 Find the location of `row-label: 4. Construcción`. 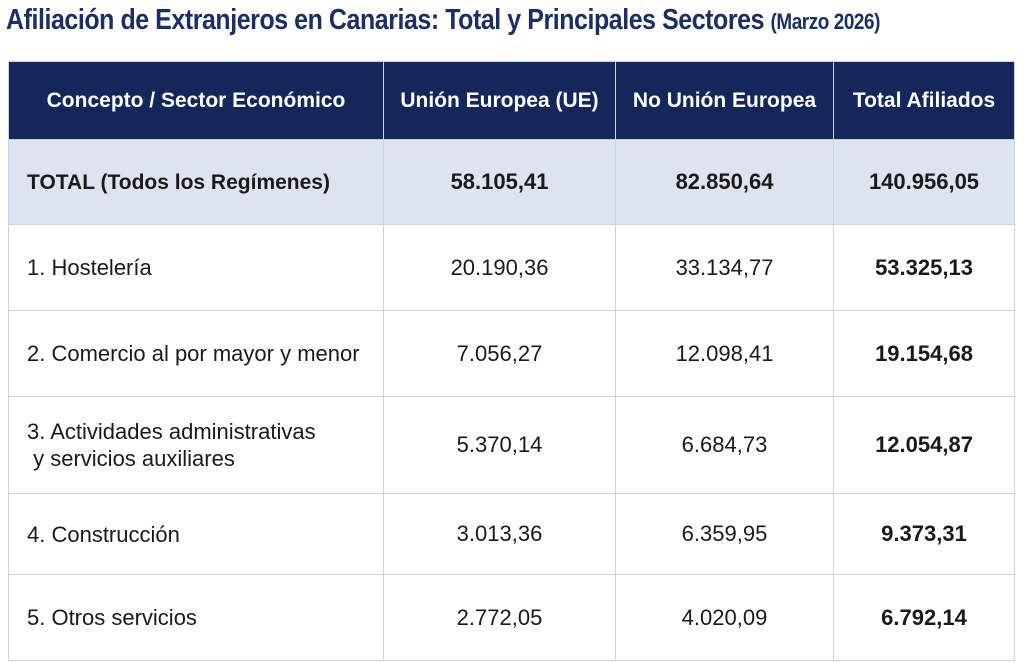

row-label: 4. Construcción is located at coordinates (196, 534).